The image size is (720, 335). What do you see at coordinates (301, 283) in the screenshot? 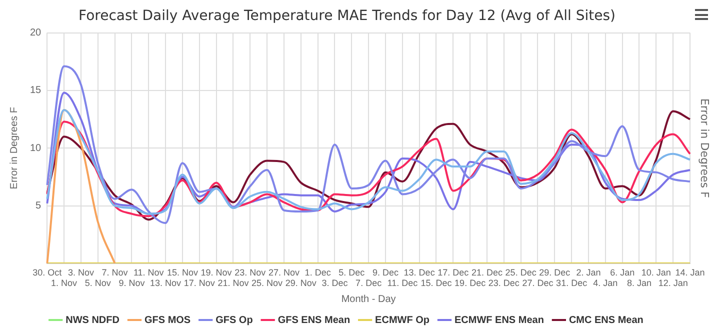
I see `x-tick-label: 29. Nov` at bounding box center [301, 283].